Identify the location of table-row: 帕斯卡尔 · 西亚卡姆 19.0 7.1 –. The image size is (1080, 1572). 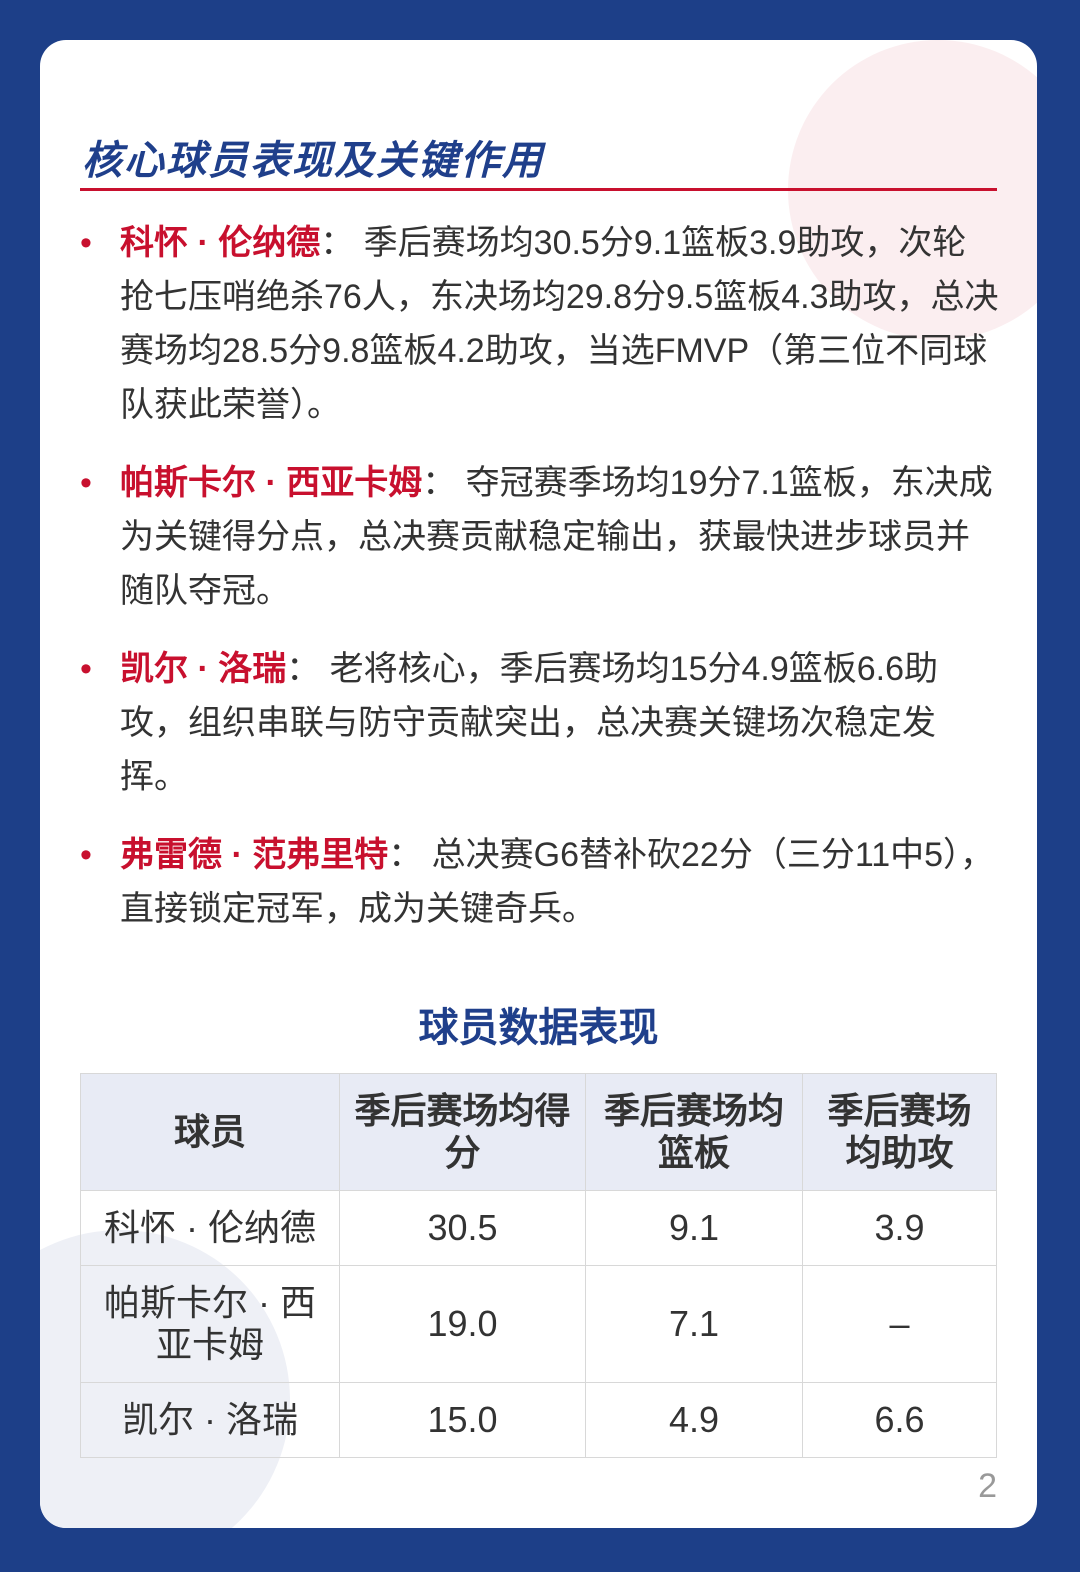
(538, 1324).